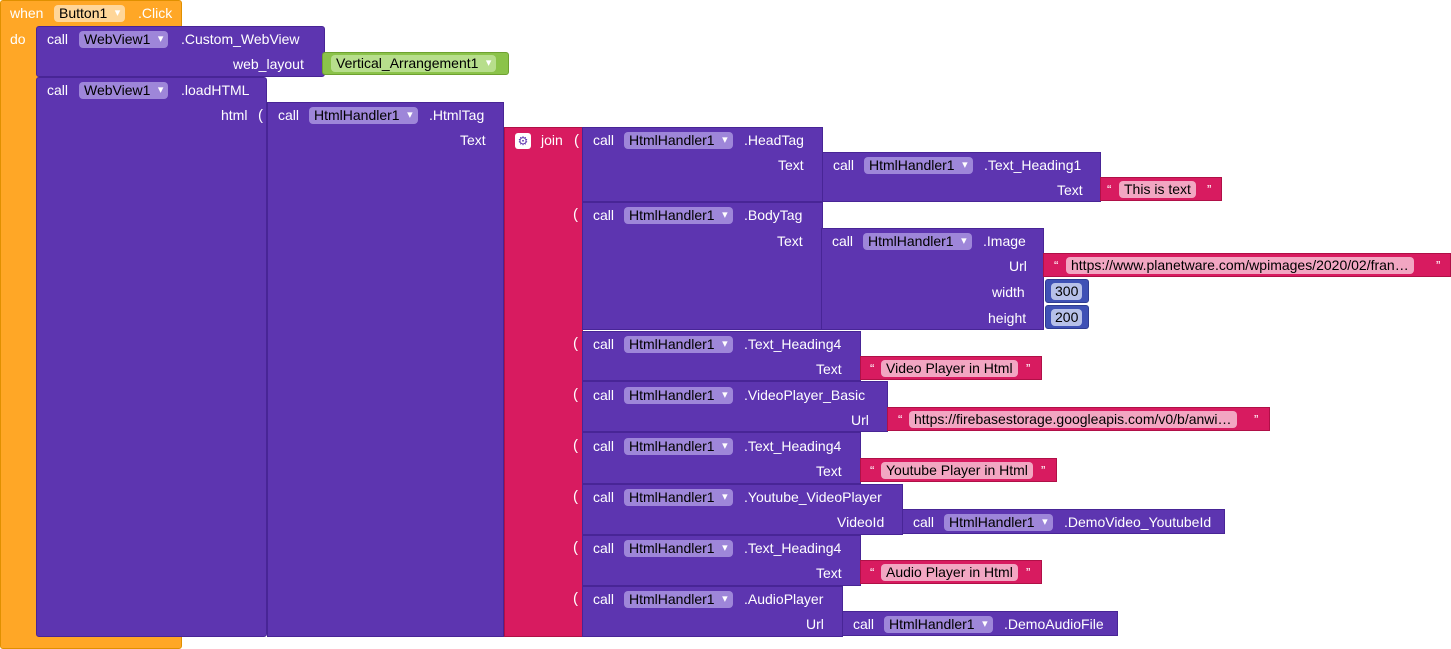 The image size is (1451, 649). What do you see at coordinates (124, 90) in the screenshot?
I see `loadhtml-component-dropdown: WebView1` at bounding box center [124, 90].